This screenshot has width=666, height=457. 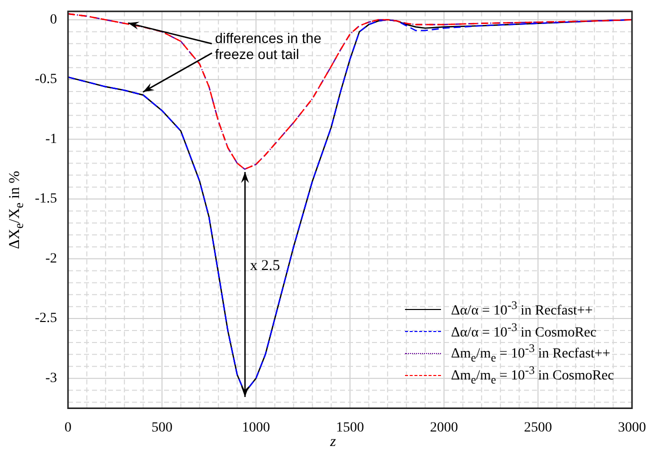 I want to click on y-tick-label: -2.5, so click(x=45, y=318).